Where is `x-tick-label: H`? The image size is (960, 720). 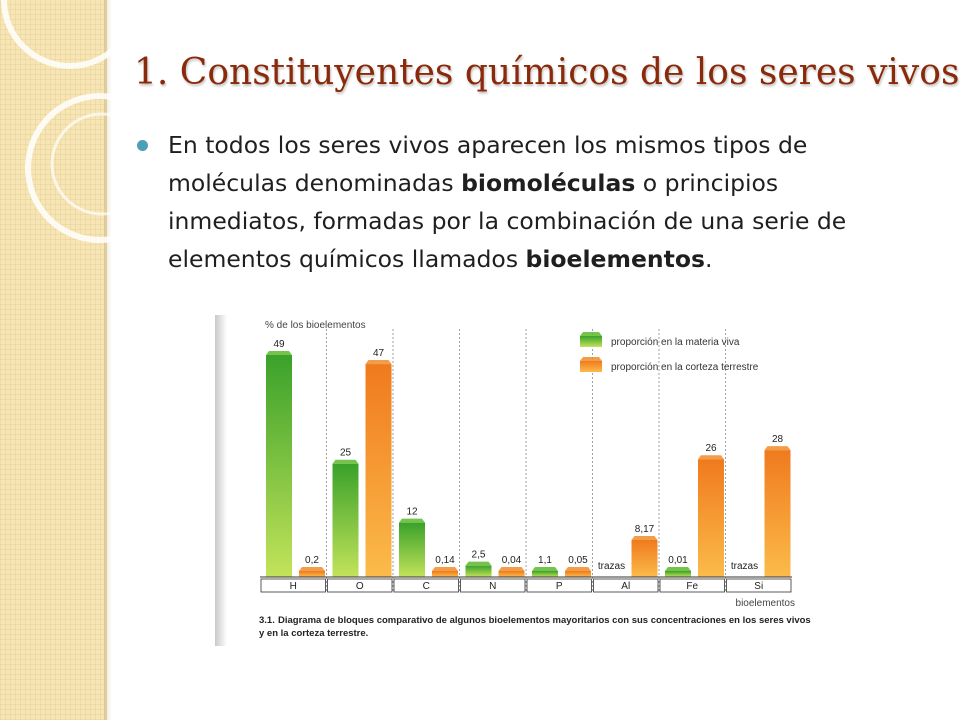
x-tick-label: H is located at coordinates (293, 586).